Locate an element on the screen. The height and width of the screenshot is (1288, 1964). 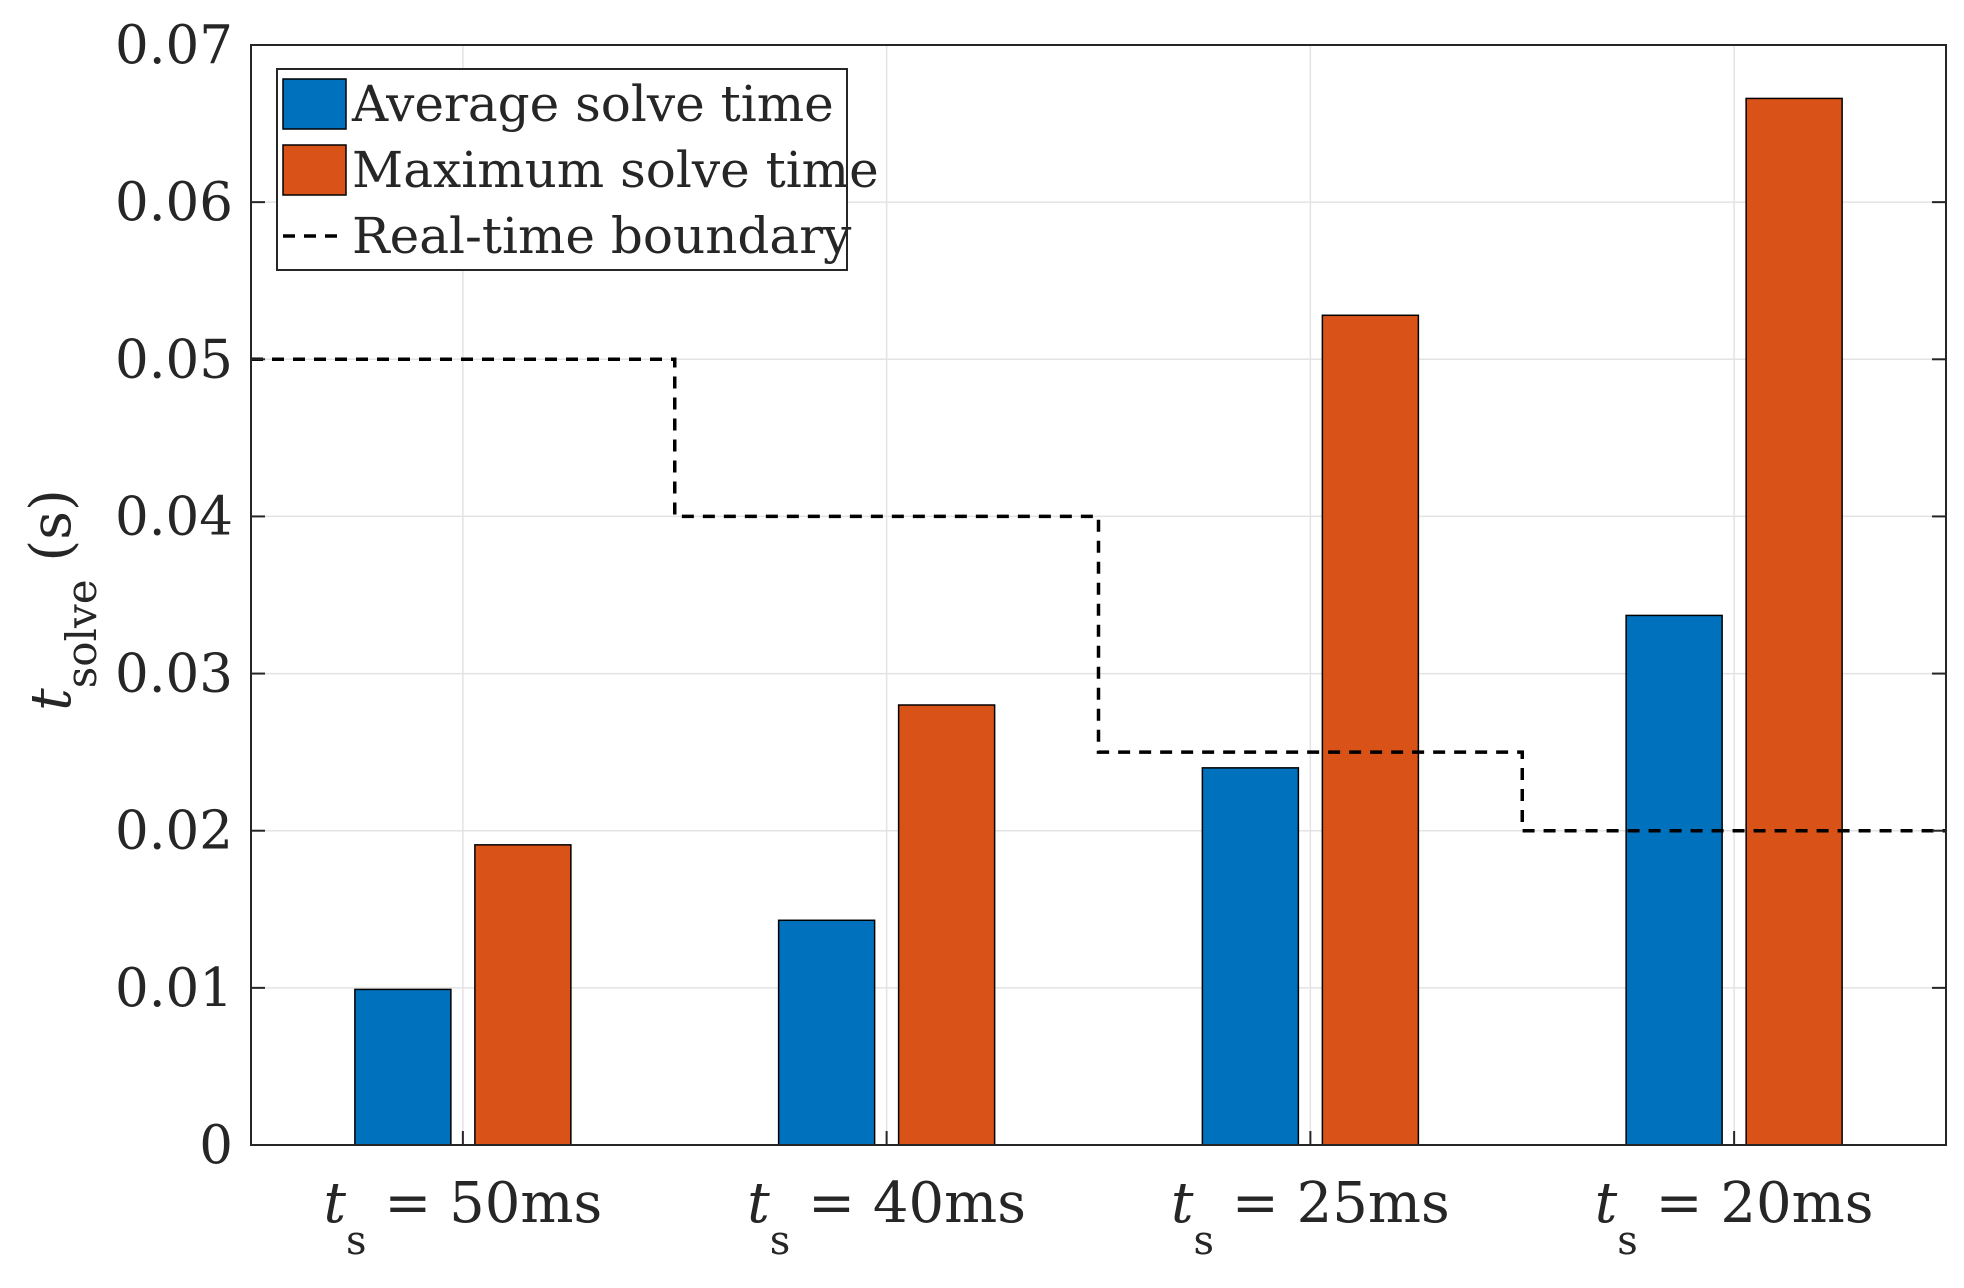
legend-swatch-average is located at coordinates (314, 104).